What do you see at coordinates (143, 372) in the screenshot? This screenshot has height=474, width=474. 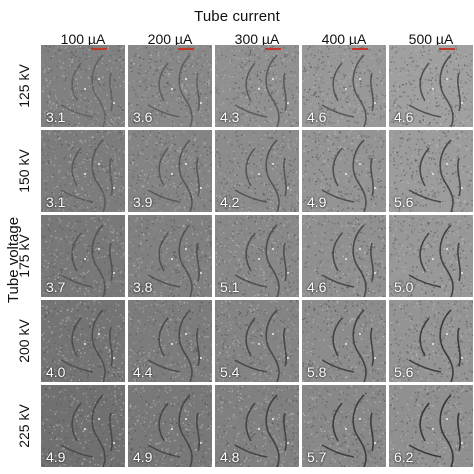 I see `tile-value-label: 4.4` at bounding box center [143, 372].